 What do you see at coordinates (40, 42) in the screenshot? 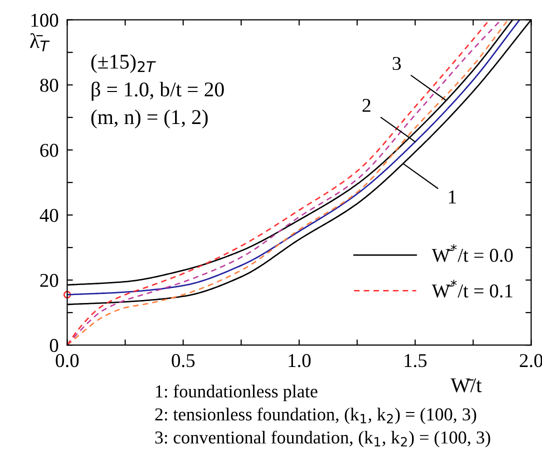
I see `y-axis-title: λ̄$_{T}$` at bounding box center [40, 42].